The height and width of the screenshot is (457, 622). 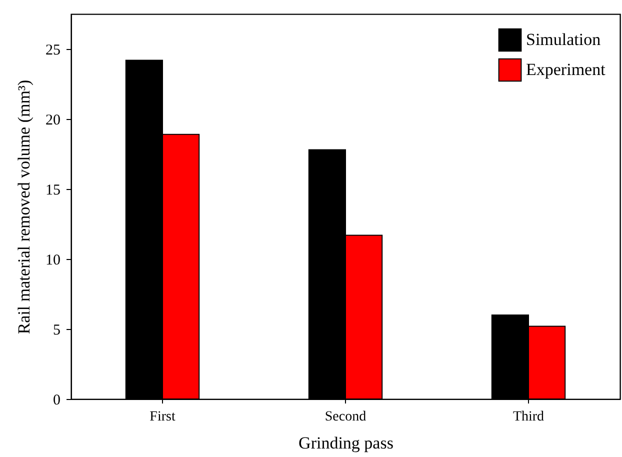 What do you see at coordinates (53, 50) in the screenshot?
I see `y-tick-label: 25` at bounding box center [53, 50].